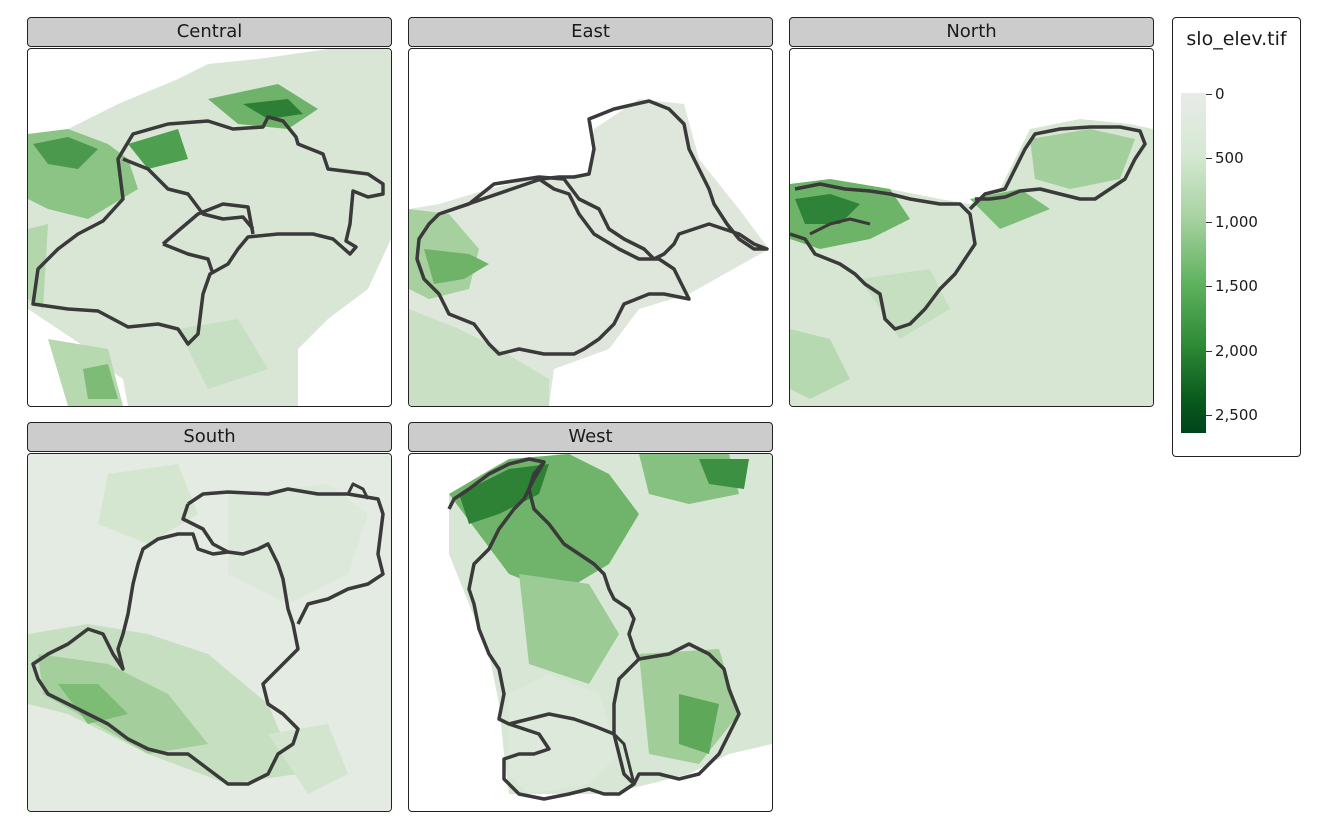 Image resolution: width=1344 pixels, height=830 pixels. I want to click on facet-label-east: East, so click(590, 32).